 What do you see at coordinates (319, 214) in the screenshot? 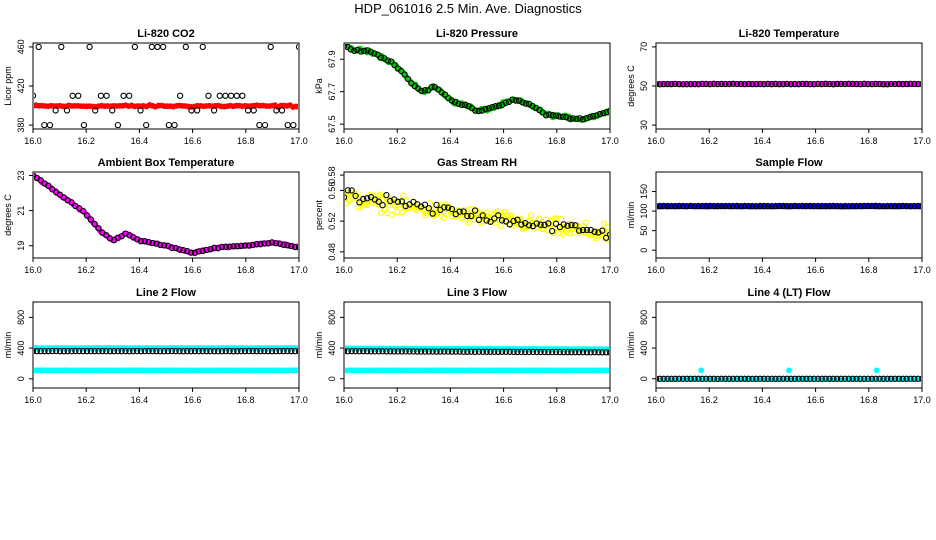
I see `y-axis-label: percent` at bounding box center [319, 214].